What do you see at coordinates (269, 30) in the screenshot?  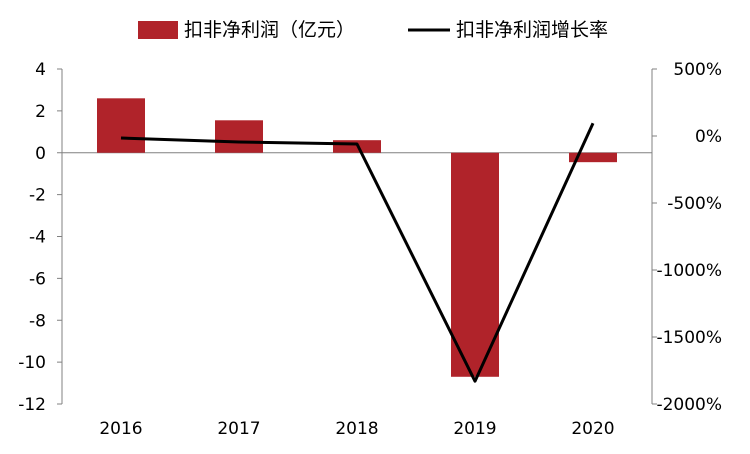 I see `legend-bar-label: 扣非净利润（亿元）` at bounding box center [269, 30].